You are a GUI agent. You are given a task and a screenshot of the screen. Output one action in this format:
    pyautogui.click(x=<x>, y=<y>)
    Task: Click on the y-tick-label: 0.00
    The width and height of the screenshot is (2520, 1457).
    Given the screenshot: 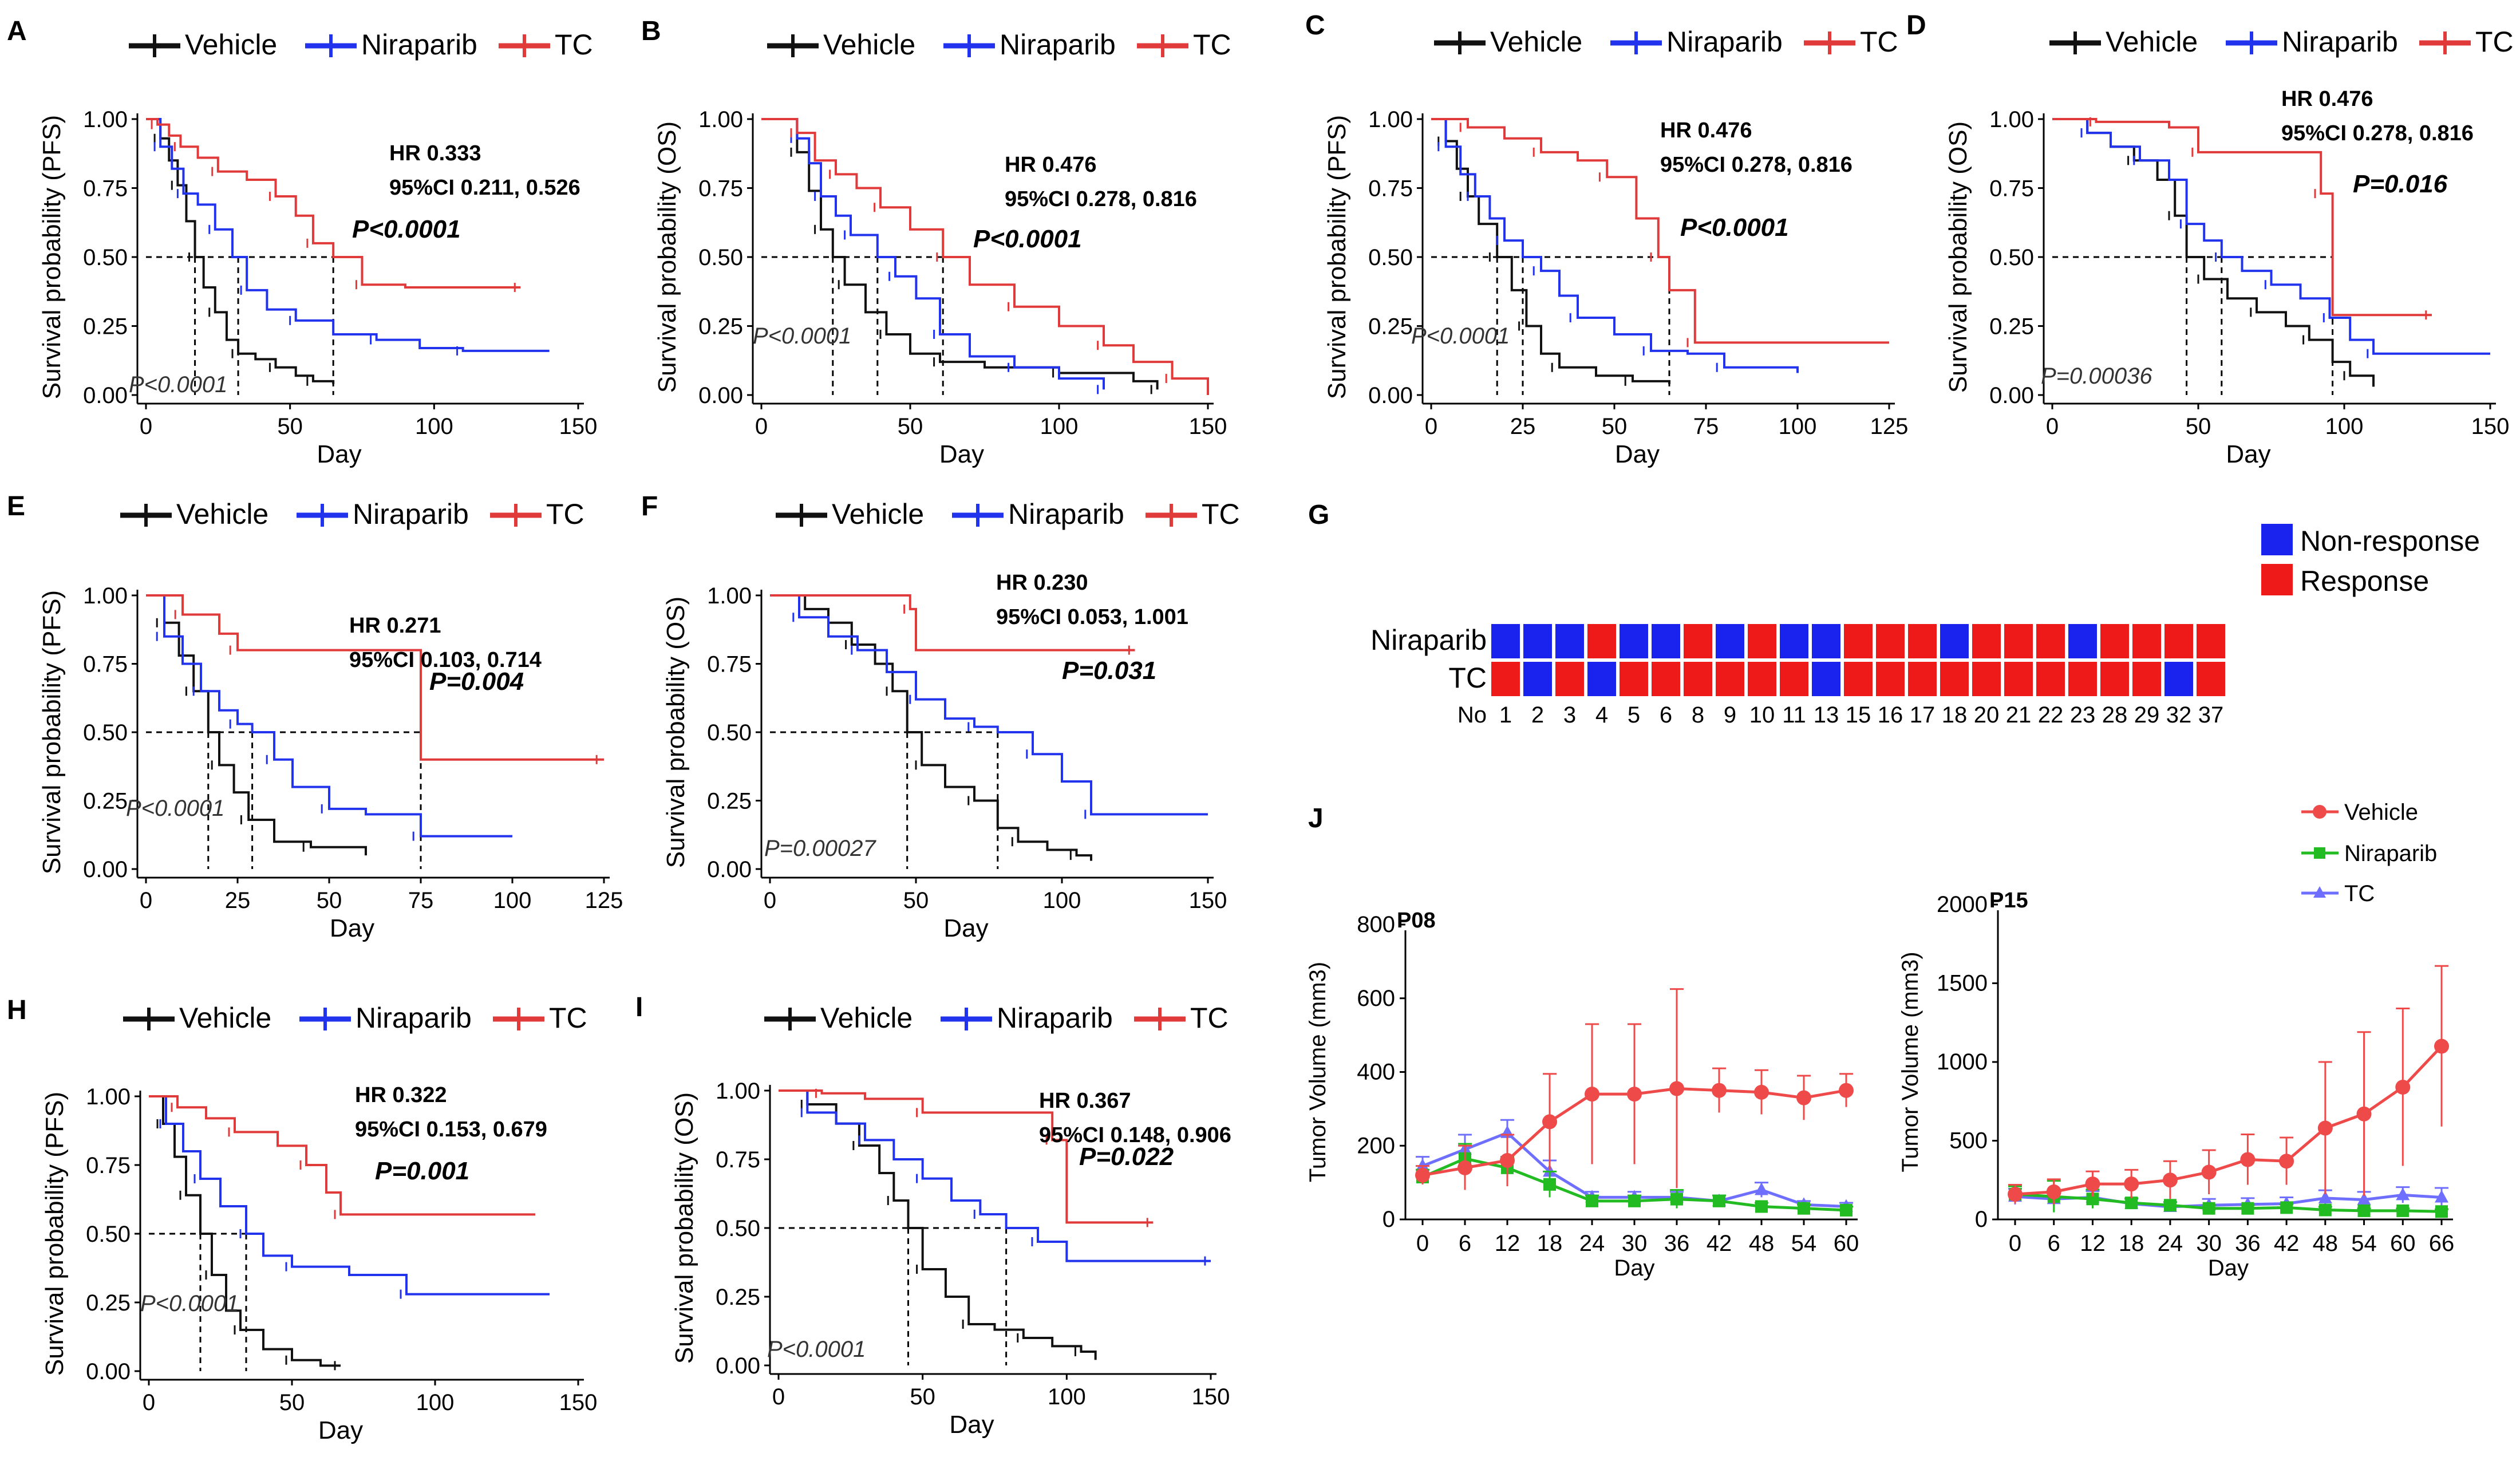 What is the action you would take?
    pyautogui.click(x=721, y=395)
    